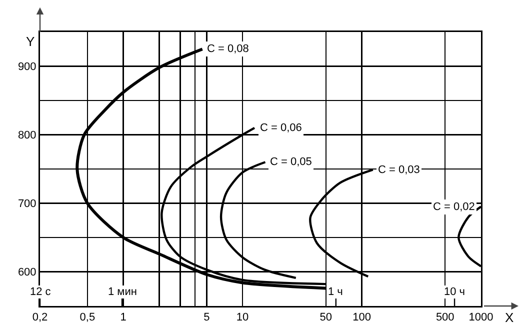  Describe the element at coordinates (281, 128) in the screenshot. I see `series-label: C = 0,06` at that location.